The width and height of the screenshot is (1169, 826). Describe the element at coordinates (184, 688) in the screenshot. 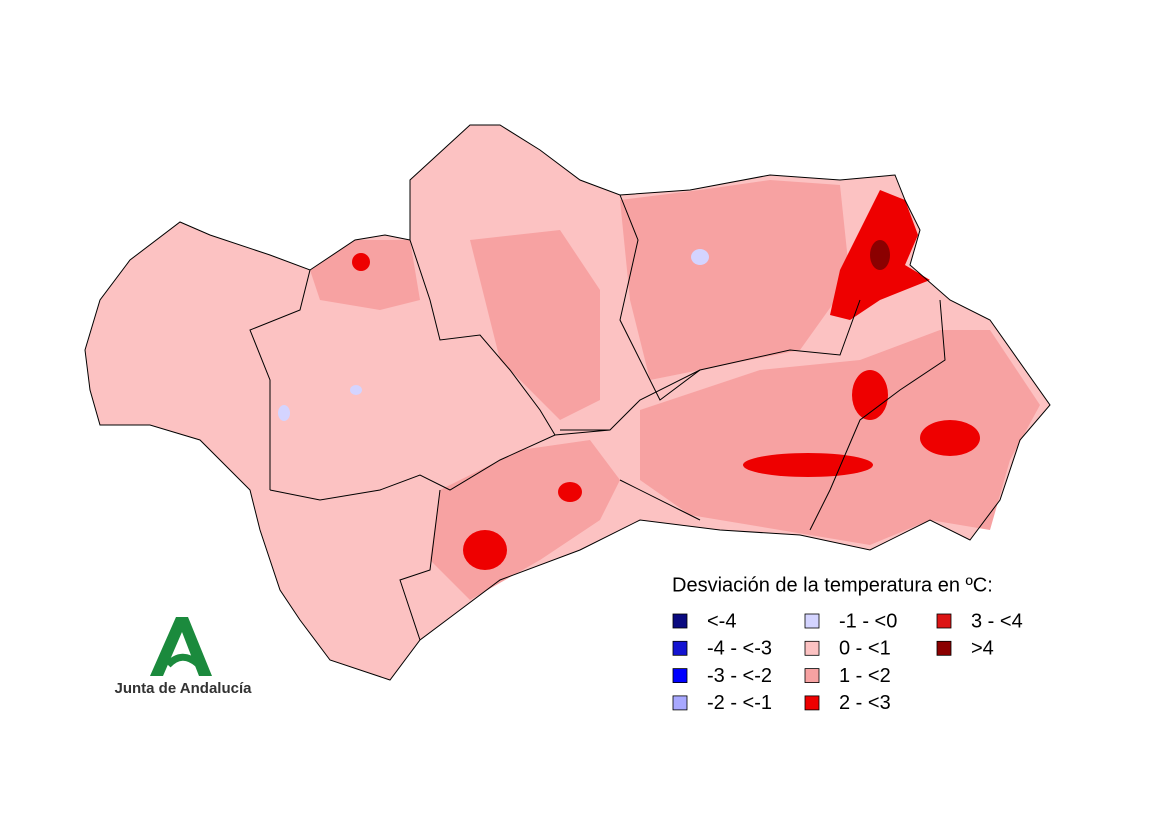

I see `logo-text: Junta de Andalucía` at that location.